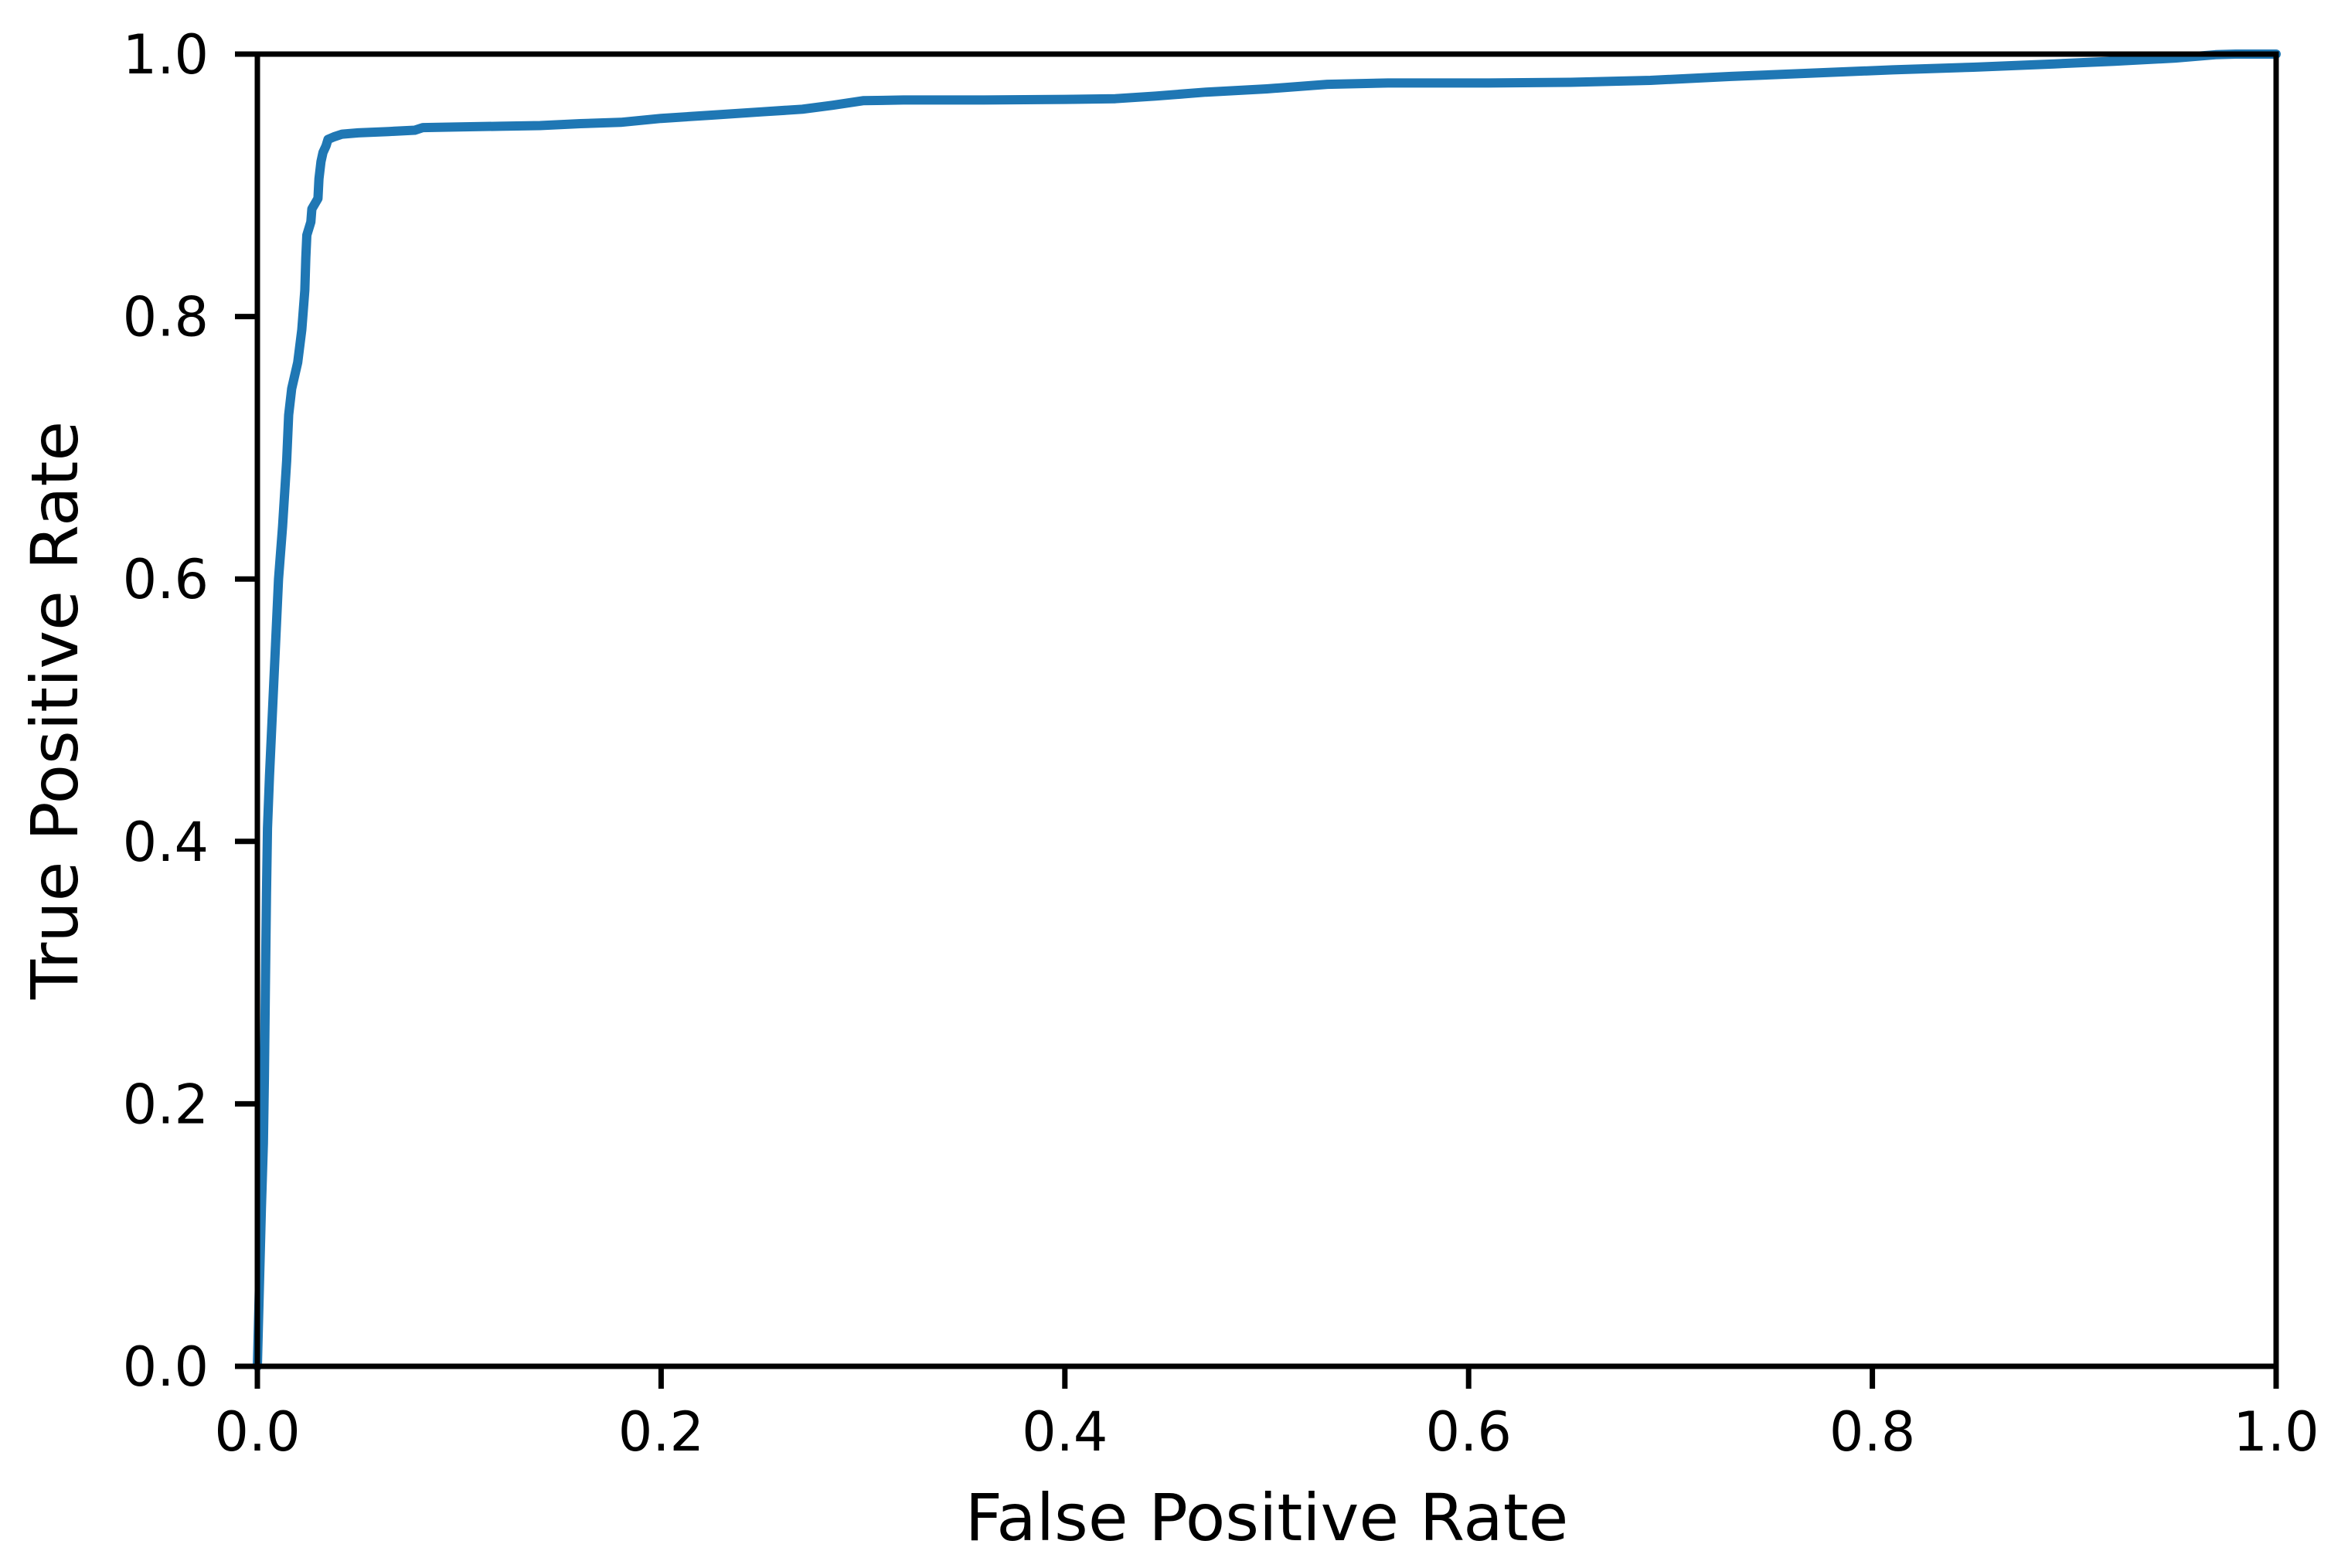 This screenshot has height=1568, width=2348. I want to click on y-tick-label: 0.4, so click(166, 842).